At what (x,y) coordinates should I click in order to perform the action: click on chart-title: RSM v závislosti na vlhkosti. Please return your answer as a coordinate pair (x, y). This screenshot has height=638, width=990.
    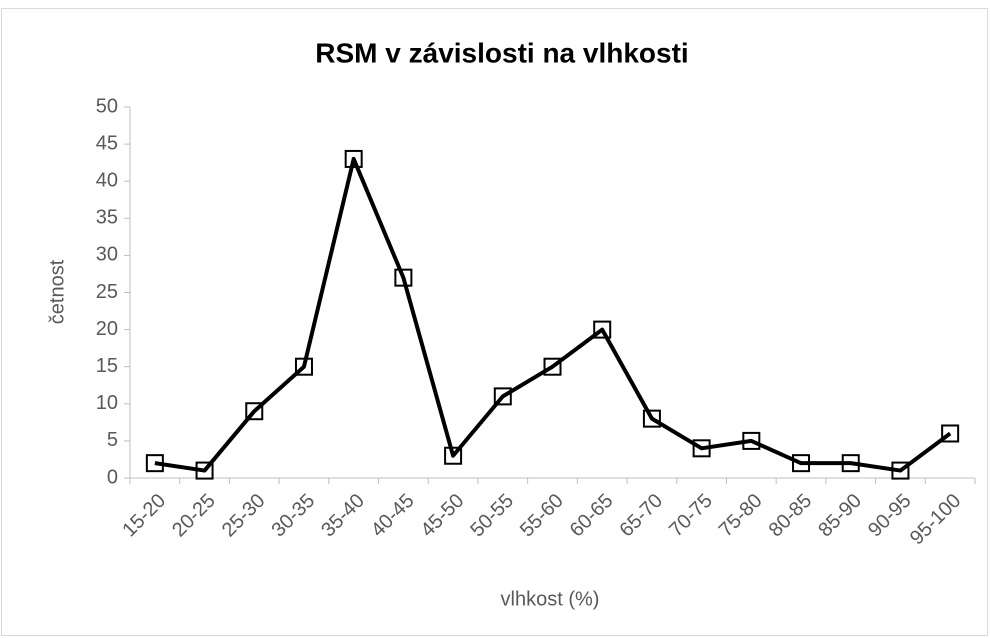
    Looking at the image, I should click on (501, 52).